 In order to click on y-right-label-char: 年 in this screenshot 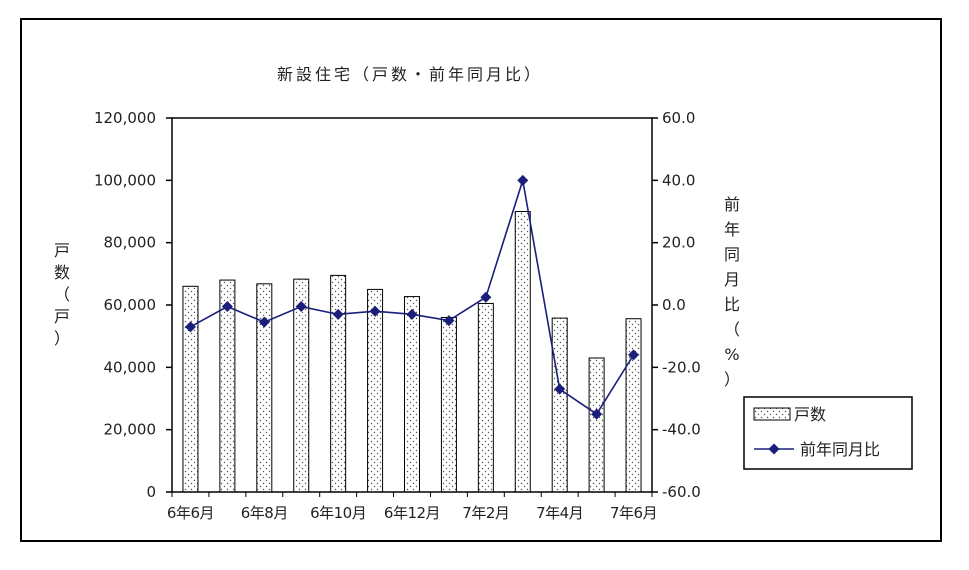, I will do `click(732, 229)`.